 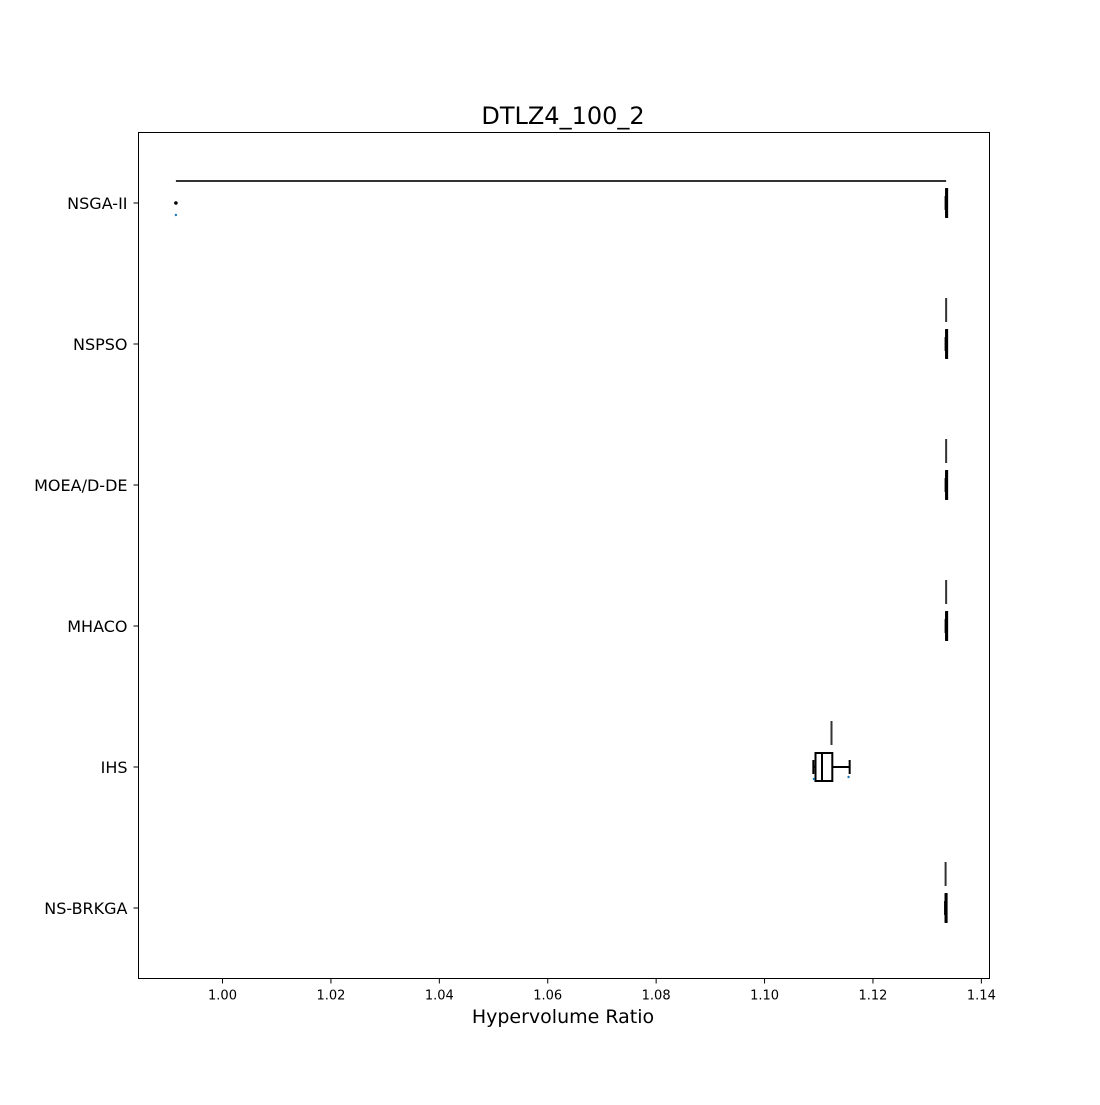 What do you see at coordinates (176, 203) in the screenshot?
I see `outlier-point` at bounding box center [176, 203].